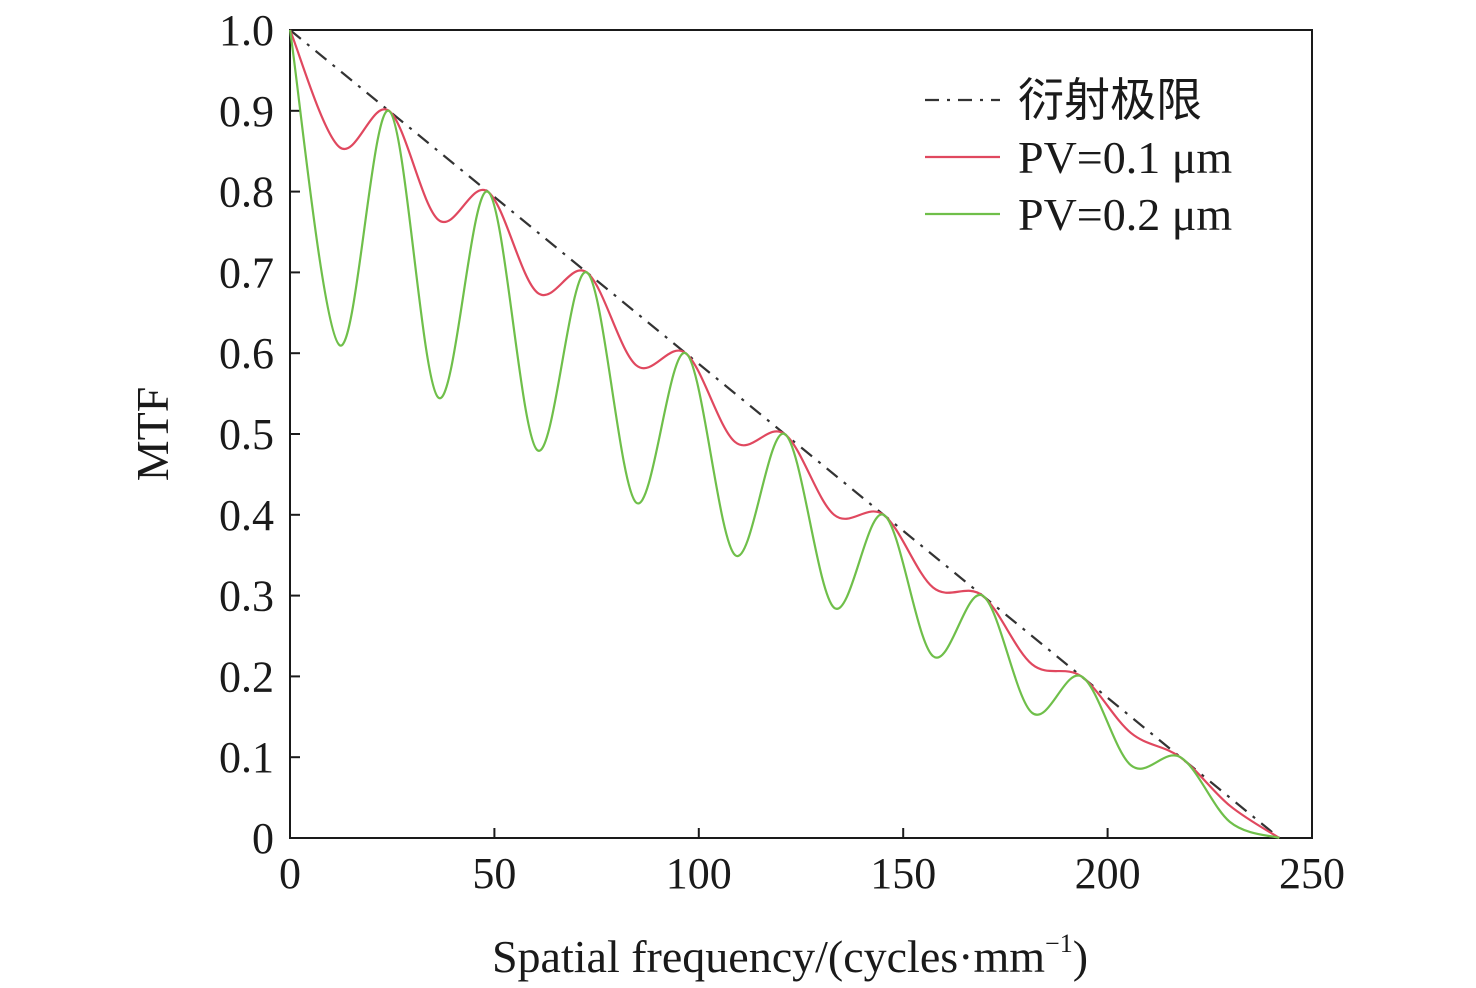 Image resolution: width=1476 pixels, height=988 pixels. What do you see at coordinates (699, 873) in the screenshot?
I see `x-tick-label: 100` at bounding box center [699, 873].